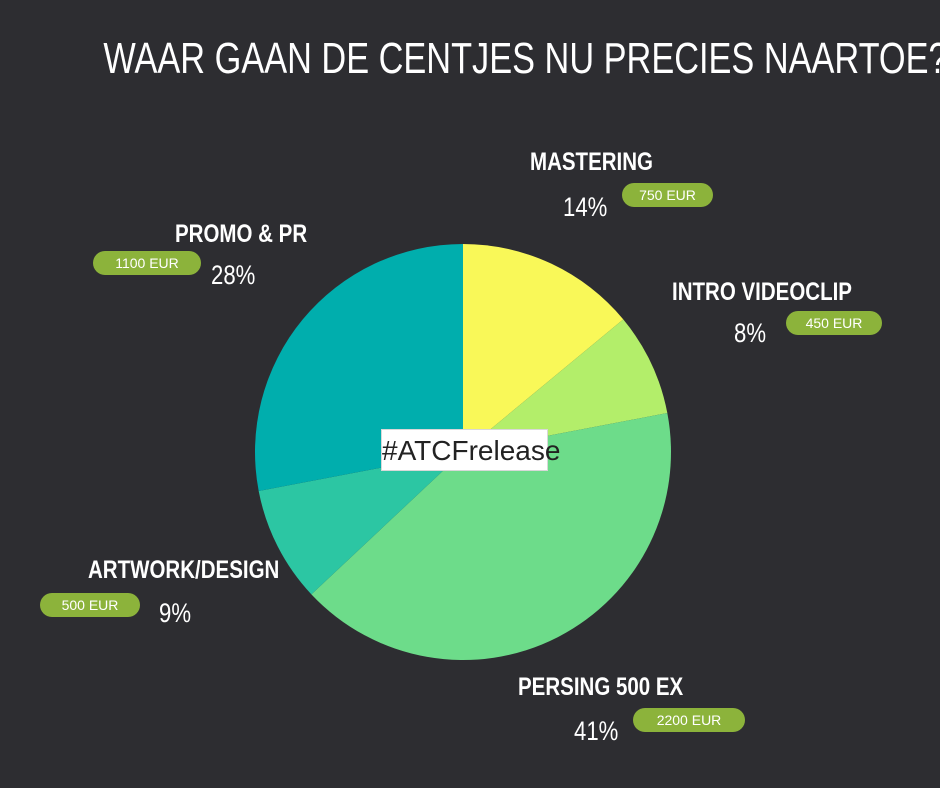  Describe the element at coordinates (241, 234) in the screenshot. I see `slice-label-promo-pr: PROMO & PR` at that location.